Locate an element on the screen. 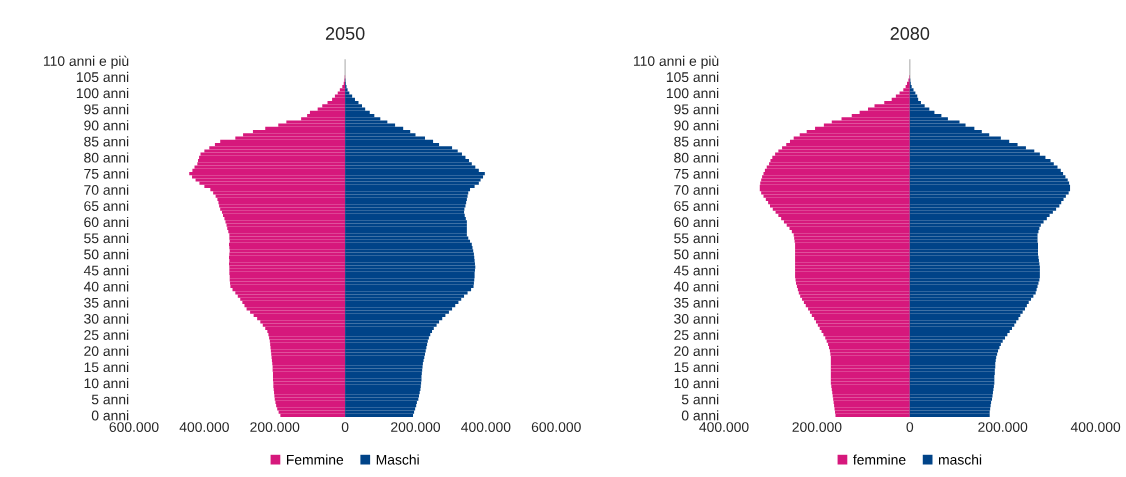  legend-label: Maschi is located at coordinates (397, 459).